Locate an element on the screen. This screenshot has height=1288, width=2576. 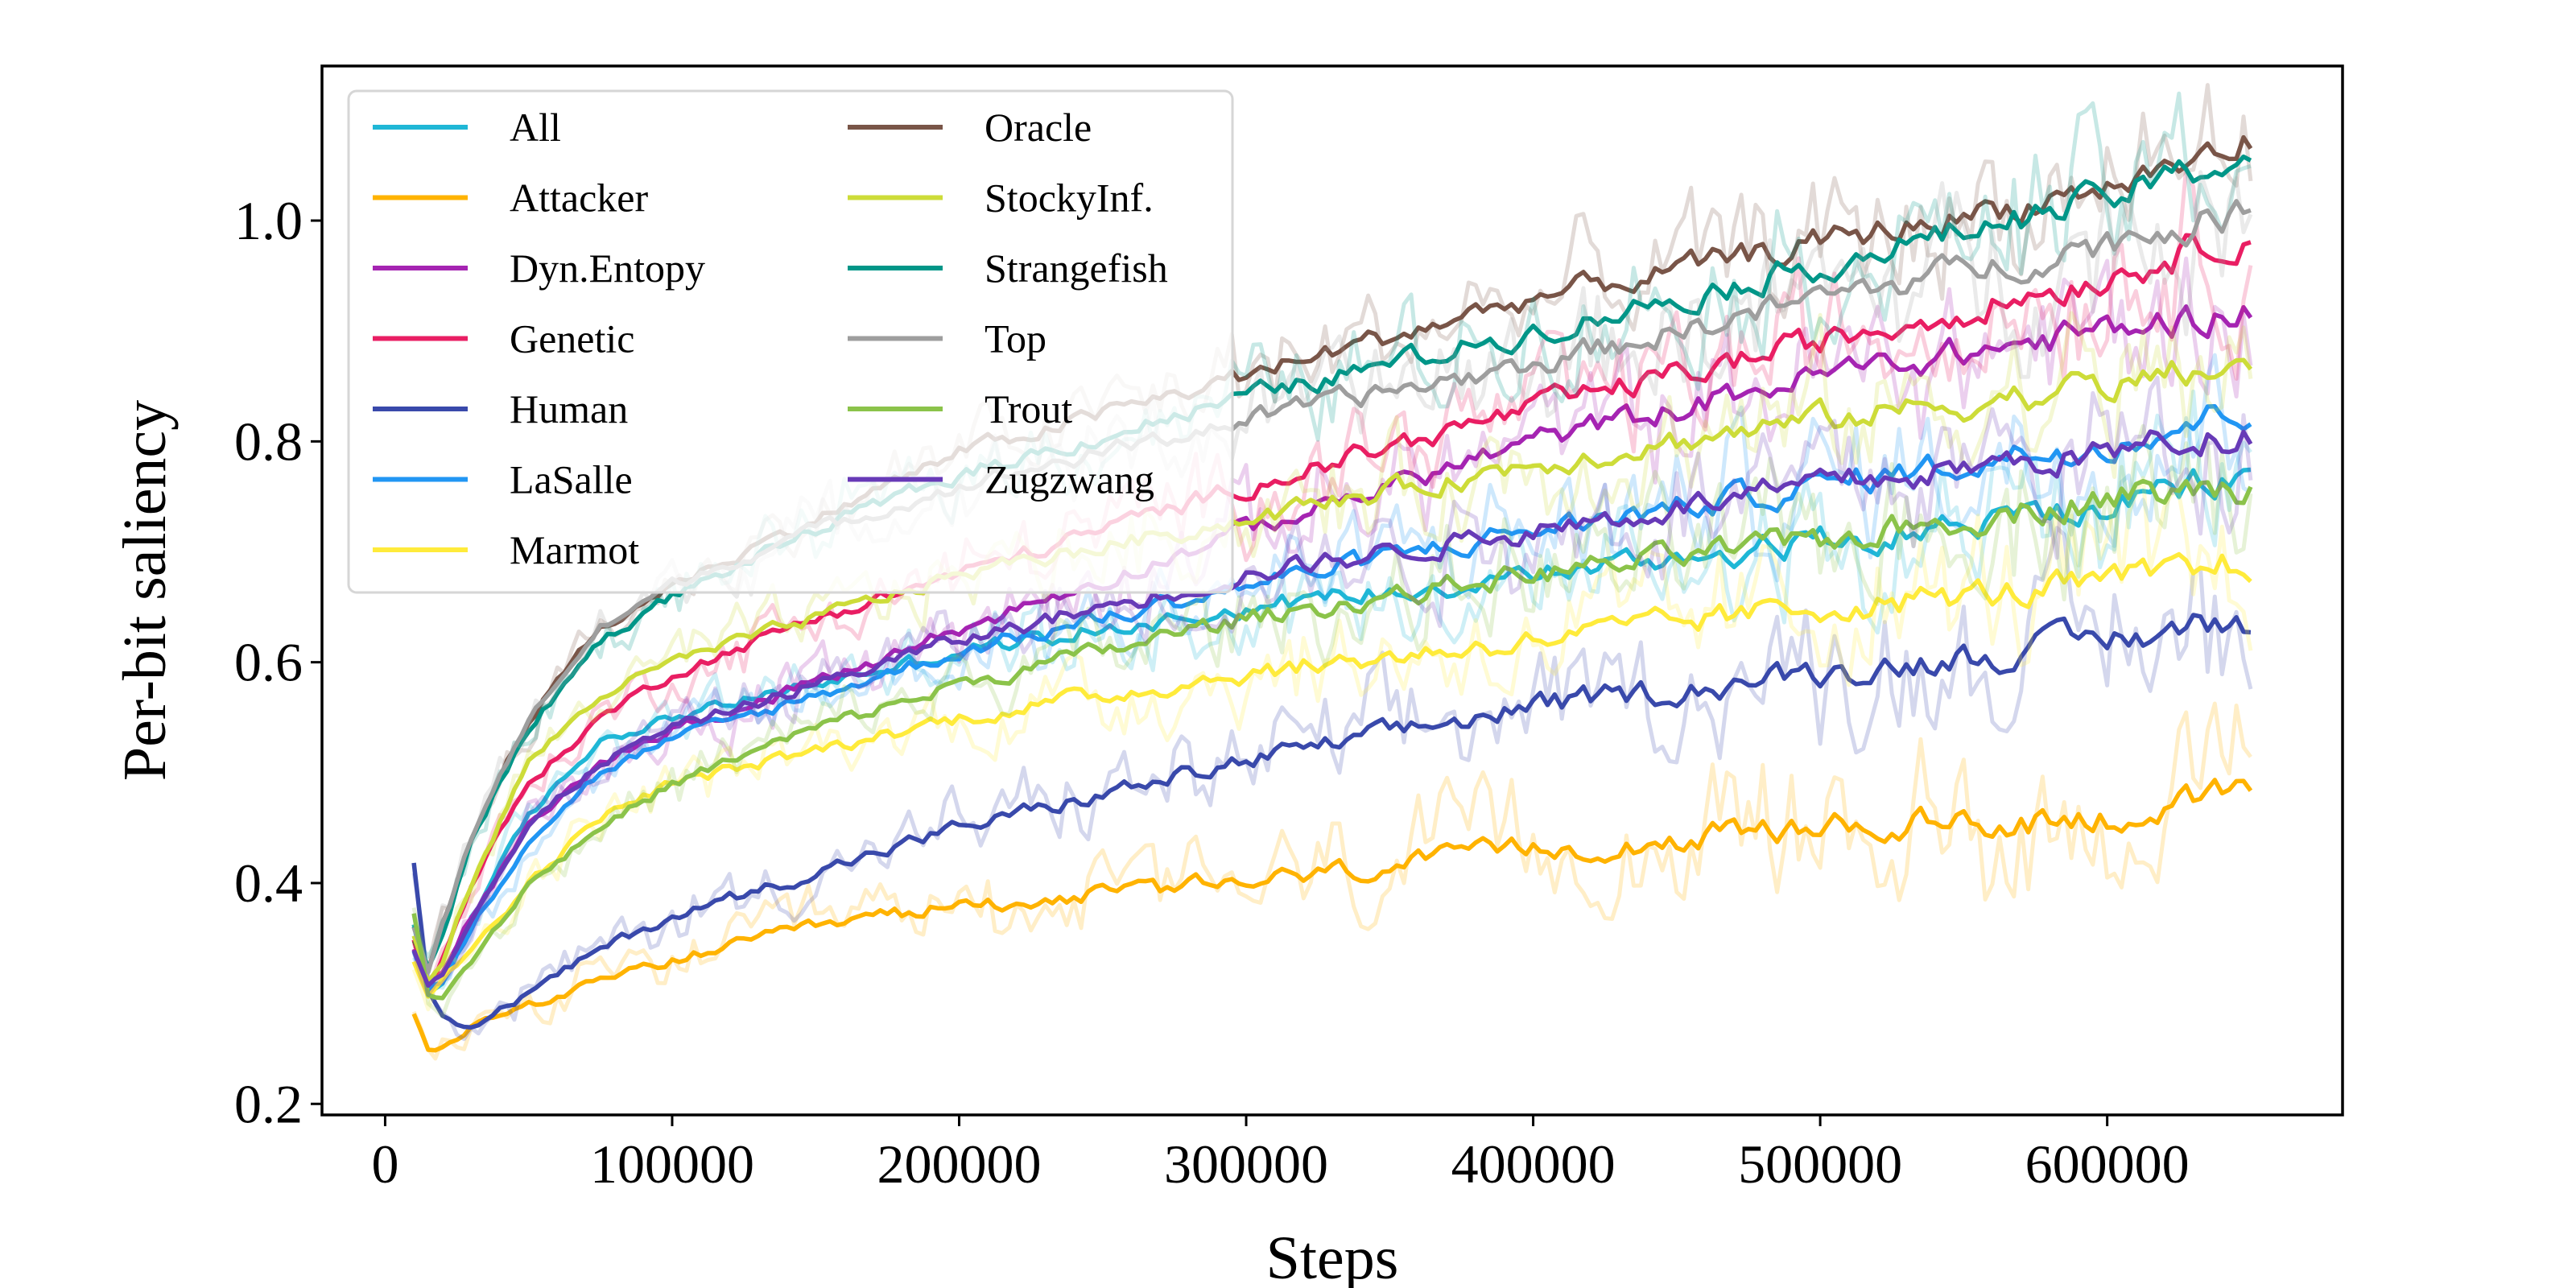
x-tick-label: 300000 is located at coordinates (1246, 1164).